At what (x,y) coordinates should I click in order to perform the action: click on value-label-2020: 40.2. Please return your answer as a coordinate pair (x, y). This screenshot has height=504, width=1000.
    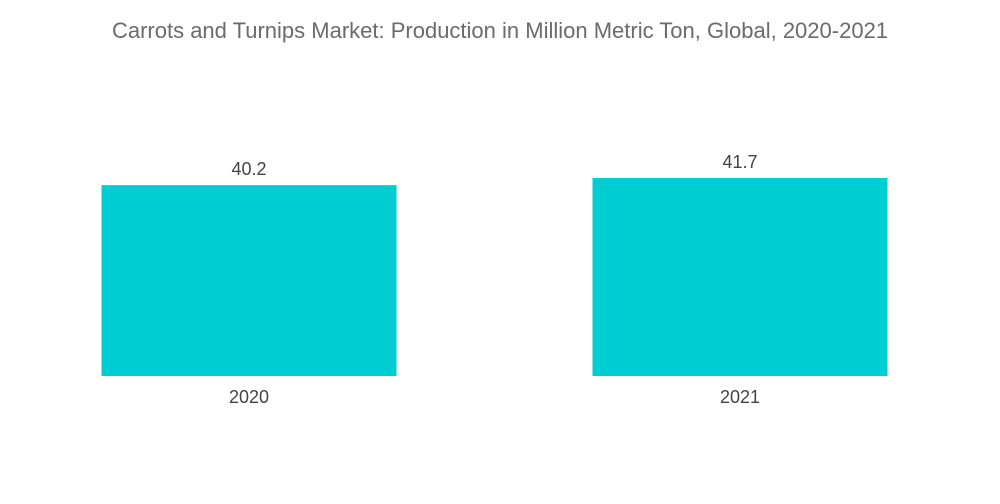
    Looking at the image, I should click on (248, 169).